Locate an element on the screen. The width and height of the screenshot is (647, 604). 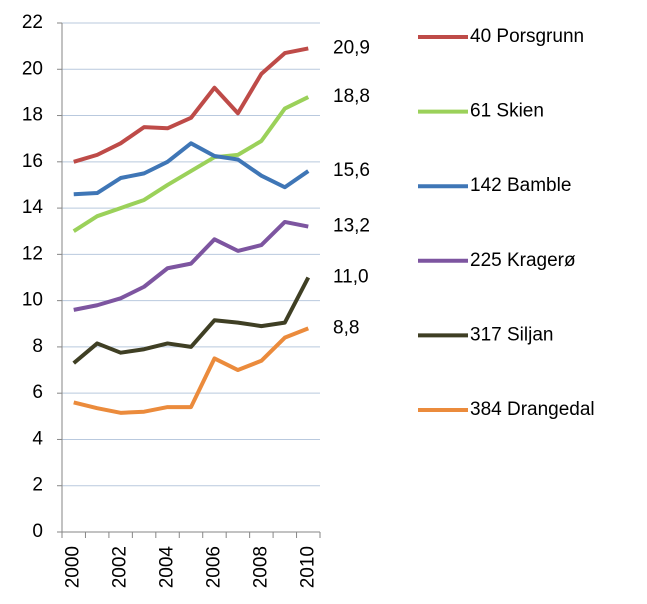
y-tick-label: 2 is located at coordinates (37, 485).